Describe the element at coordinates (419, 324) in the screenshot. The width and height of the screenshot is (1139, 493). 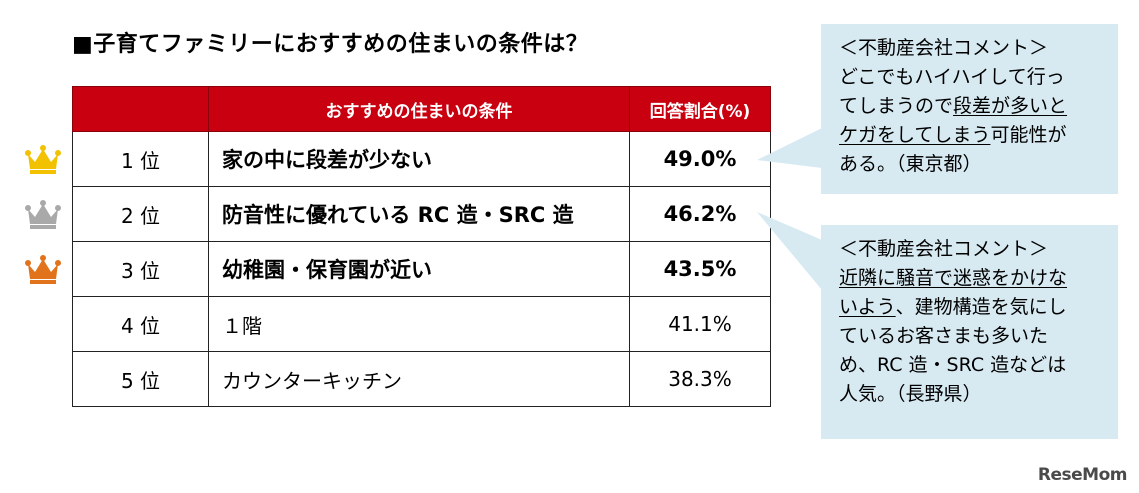
I see `condition-cell: １階` at that location.